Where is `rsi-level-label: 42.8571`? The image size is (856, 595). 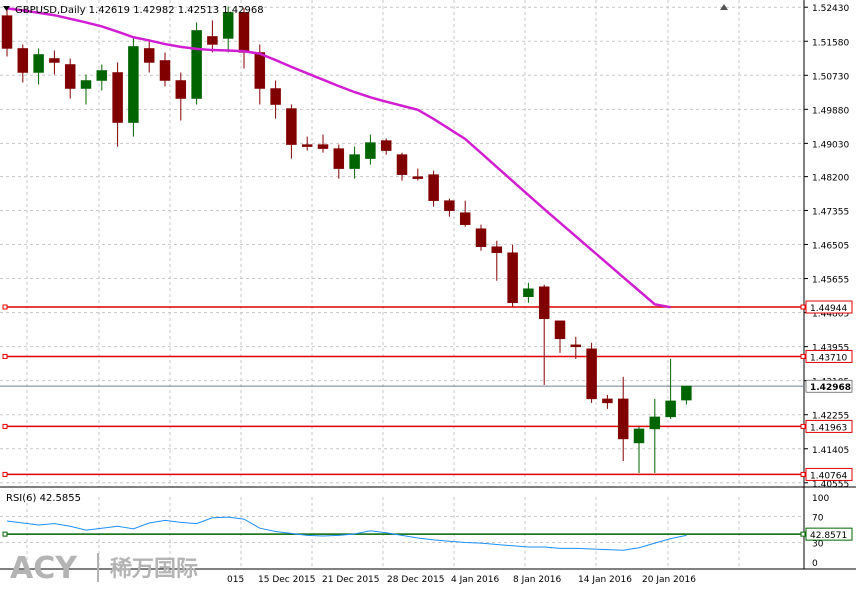 rsi-level-label: 42.8571 is located at coordinates (828, 536).